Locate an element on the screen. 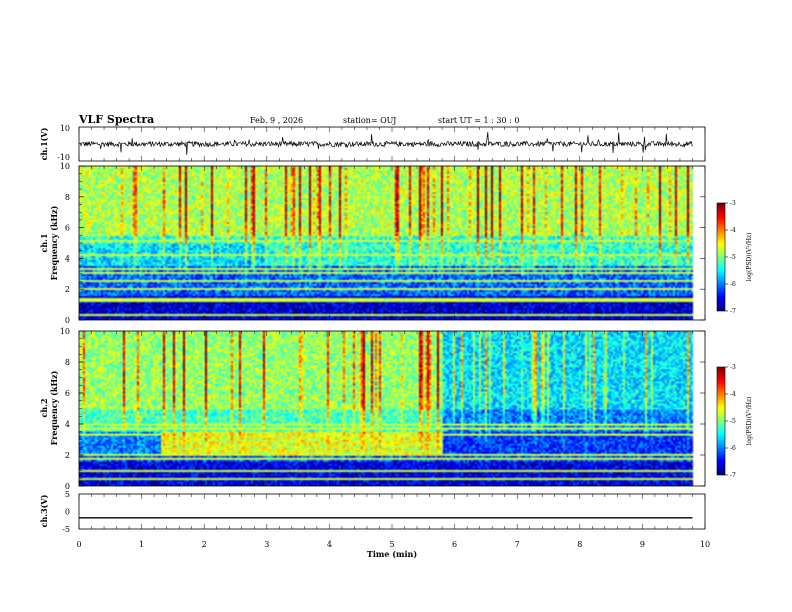 The width and height of the screenshot is (792, 612). x-tick-label: 3 is located at coordinates (266, 544).